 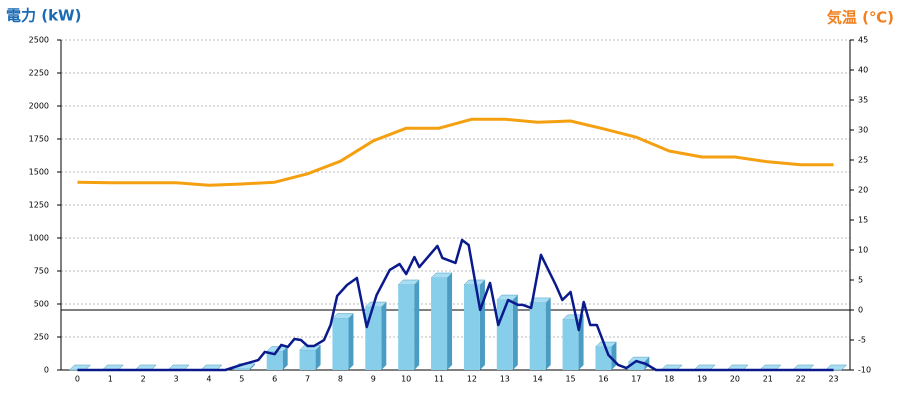 What do you see at coordinates (39, 106) in the screenshot?
I see `y-tick-label: 2000` at bounding box center [39, 106].